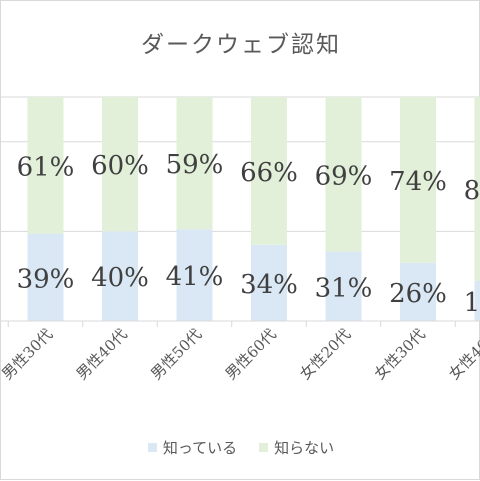 The image size is (480, 481). I want to click on legend-swatch-unknown, so click(263, 447).